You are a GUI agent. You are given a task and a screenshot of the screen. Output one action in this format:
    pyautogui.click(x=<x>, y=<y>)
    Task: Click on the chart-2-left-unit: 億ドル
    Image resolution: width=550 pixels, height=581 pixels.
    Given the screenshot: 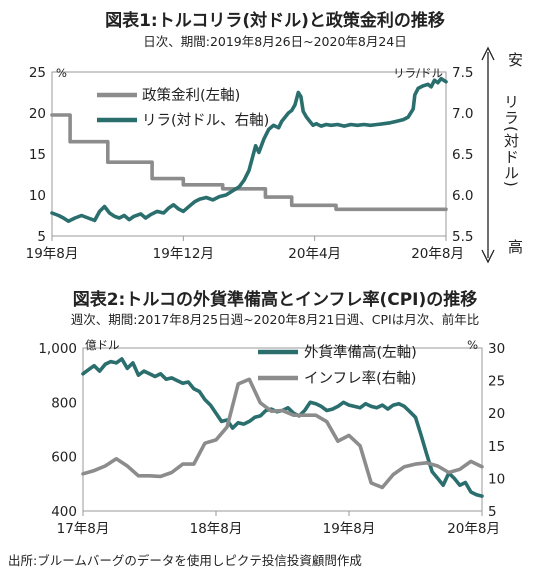 What is the action you would take?
    pyautogui.click(x=102, y=345)
    